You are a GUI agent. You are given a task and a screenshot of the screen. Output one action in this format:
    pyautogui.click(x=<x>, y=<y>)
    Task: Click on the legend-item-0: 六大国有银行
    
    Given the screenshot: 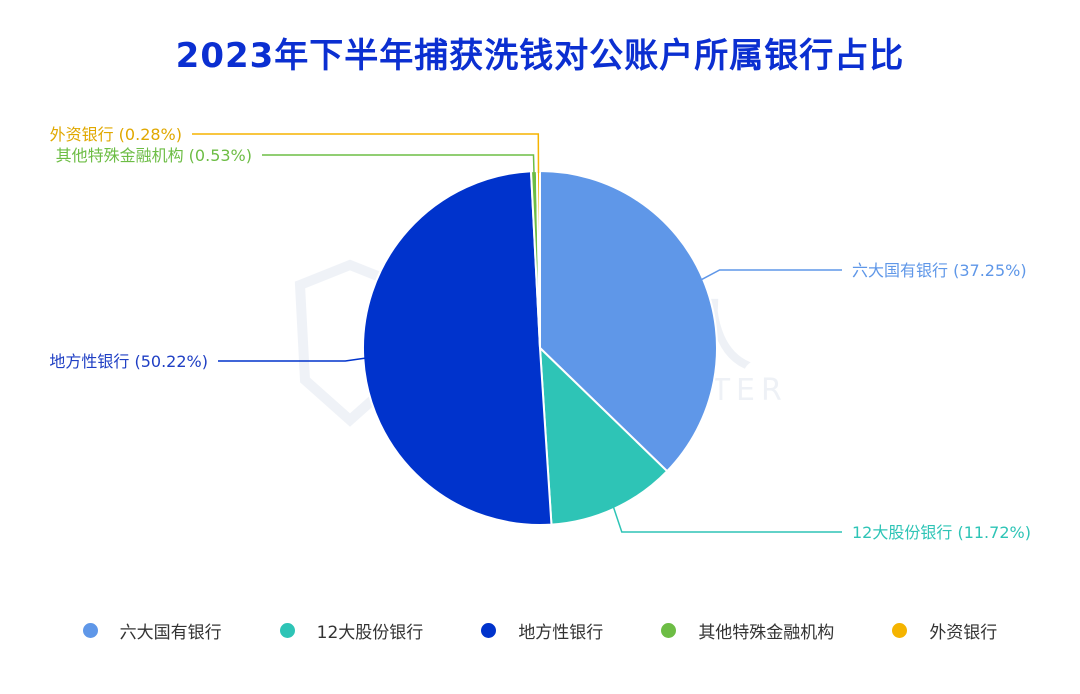 What is the action you would take?
    pyautogui.click(x=152, y=630)
    